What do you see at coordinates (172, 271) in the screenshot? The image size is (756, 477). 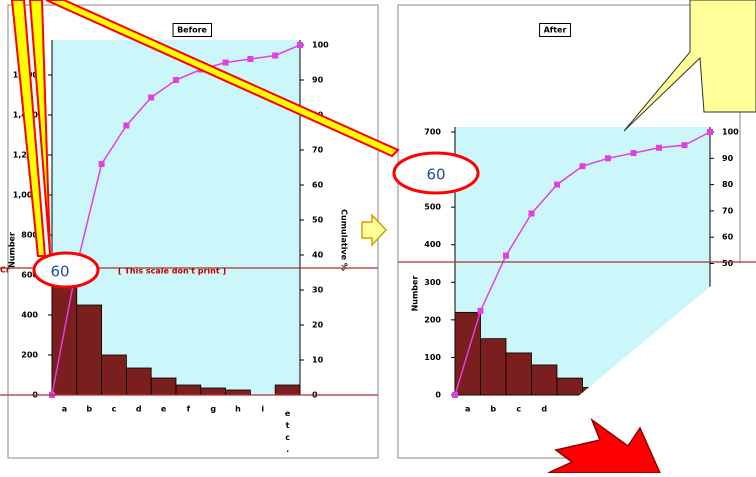 I see `note: [ This scale don't print ]` at bounding box center [172, 271].